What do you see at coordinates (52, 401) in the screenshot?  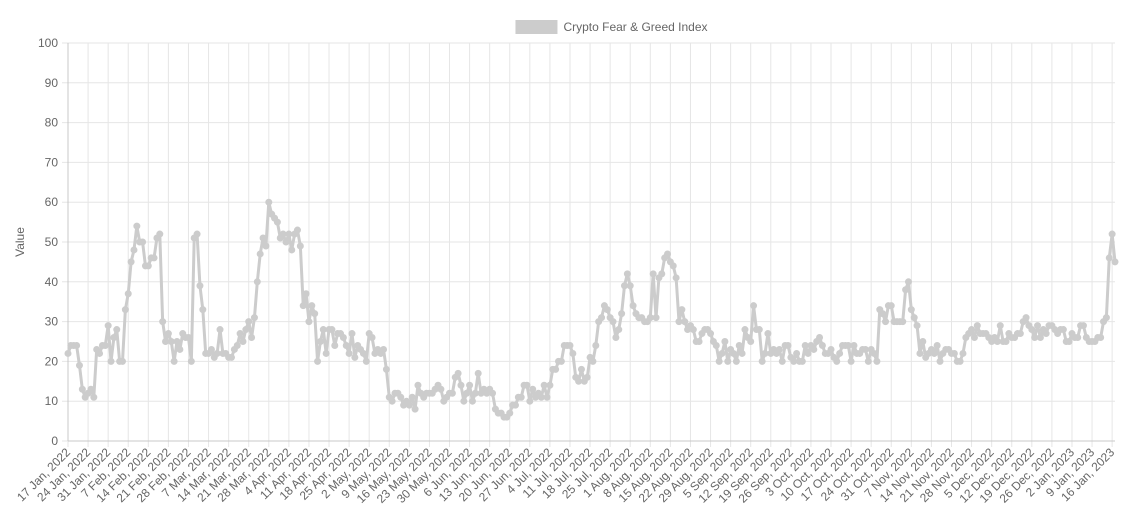 I see `y-tick-label: 10` at bounding box center [52, 401].